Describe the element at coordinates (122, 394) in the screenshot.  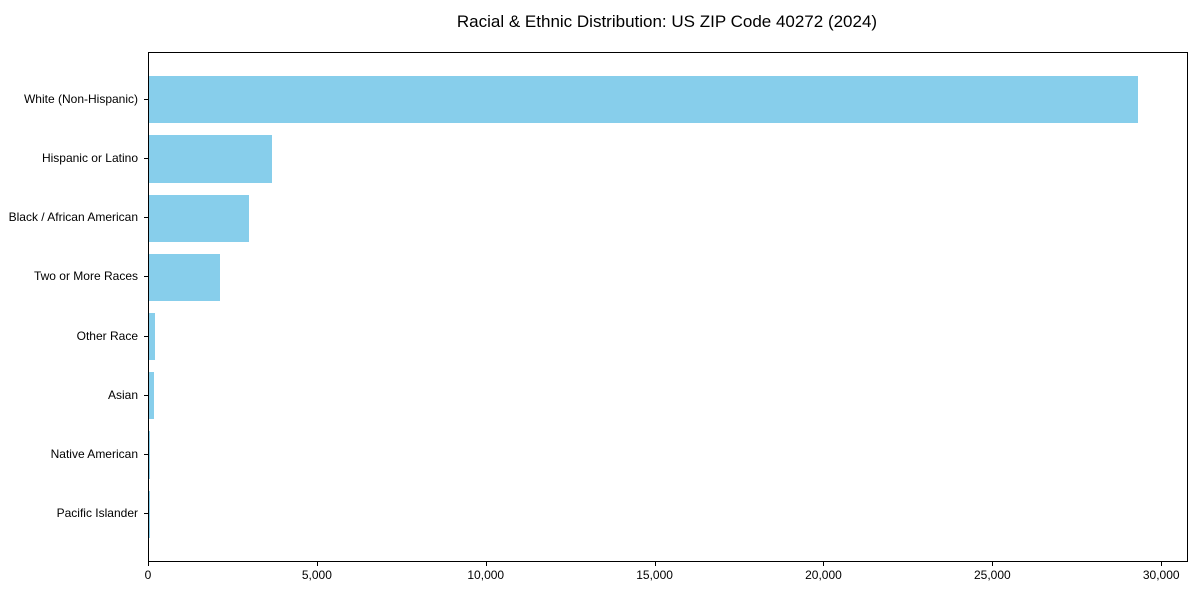
I see `y-tick-label-asian: Asian` at that location.